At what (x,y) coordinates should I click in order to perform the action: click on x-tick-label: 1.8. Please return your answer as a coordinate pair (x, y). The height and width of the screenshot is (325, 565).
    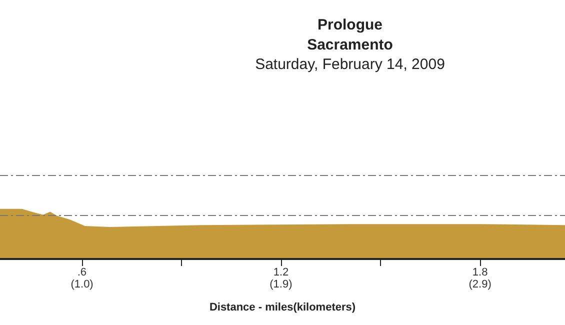
    Looking at the image, I should click on (480, 272).